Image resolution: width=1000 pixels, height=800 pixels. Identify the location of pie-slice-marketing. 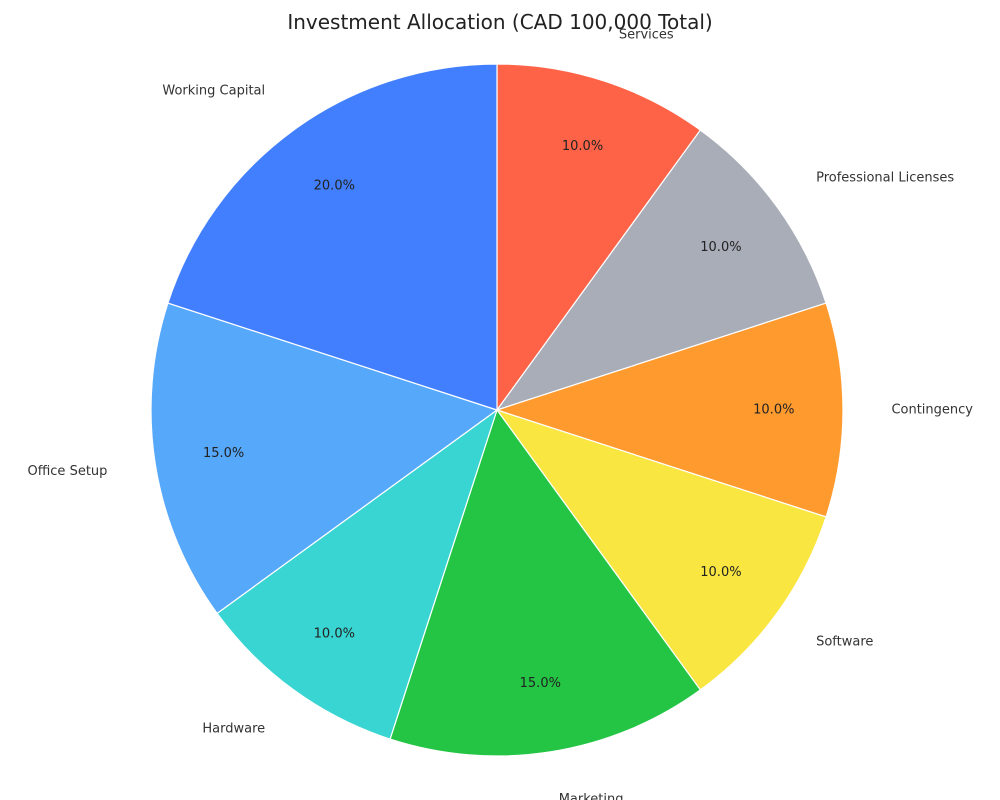
(545, 582).